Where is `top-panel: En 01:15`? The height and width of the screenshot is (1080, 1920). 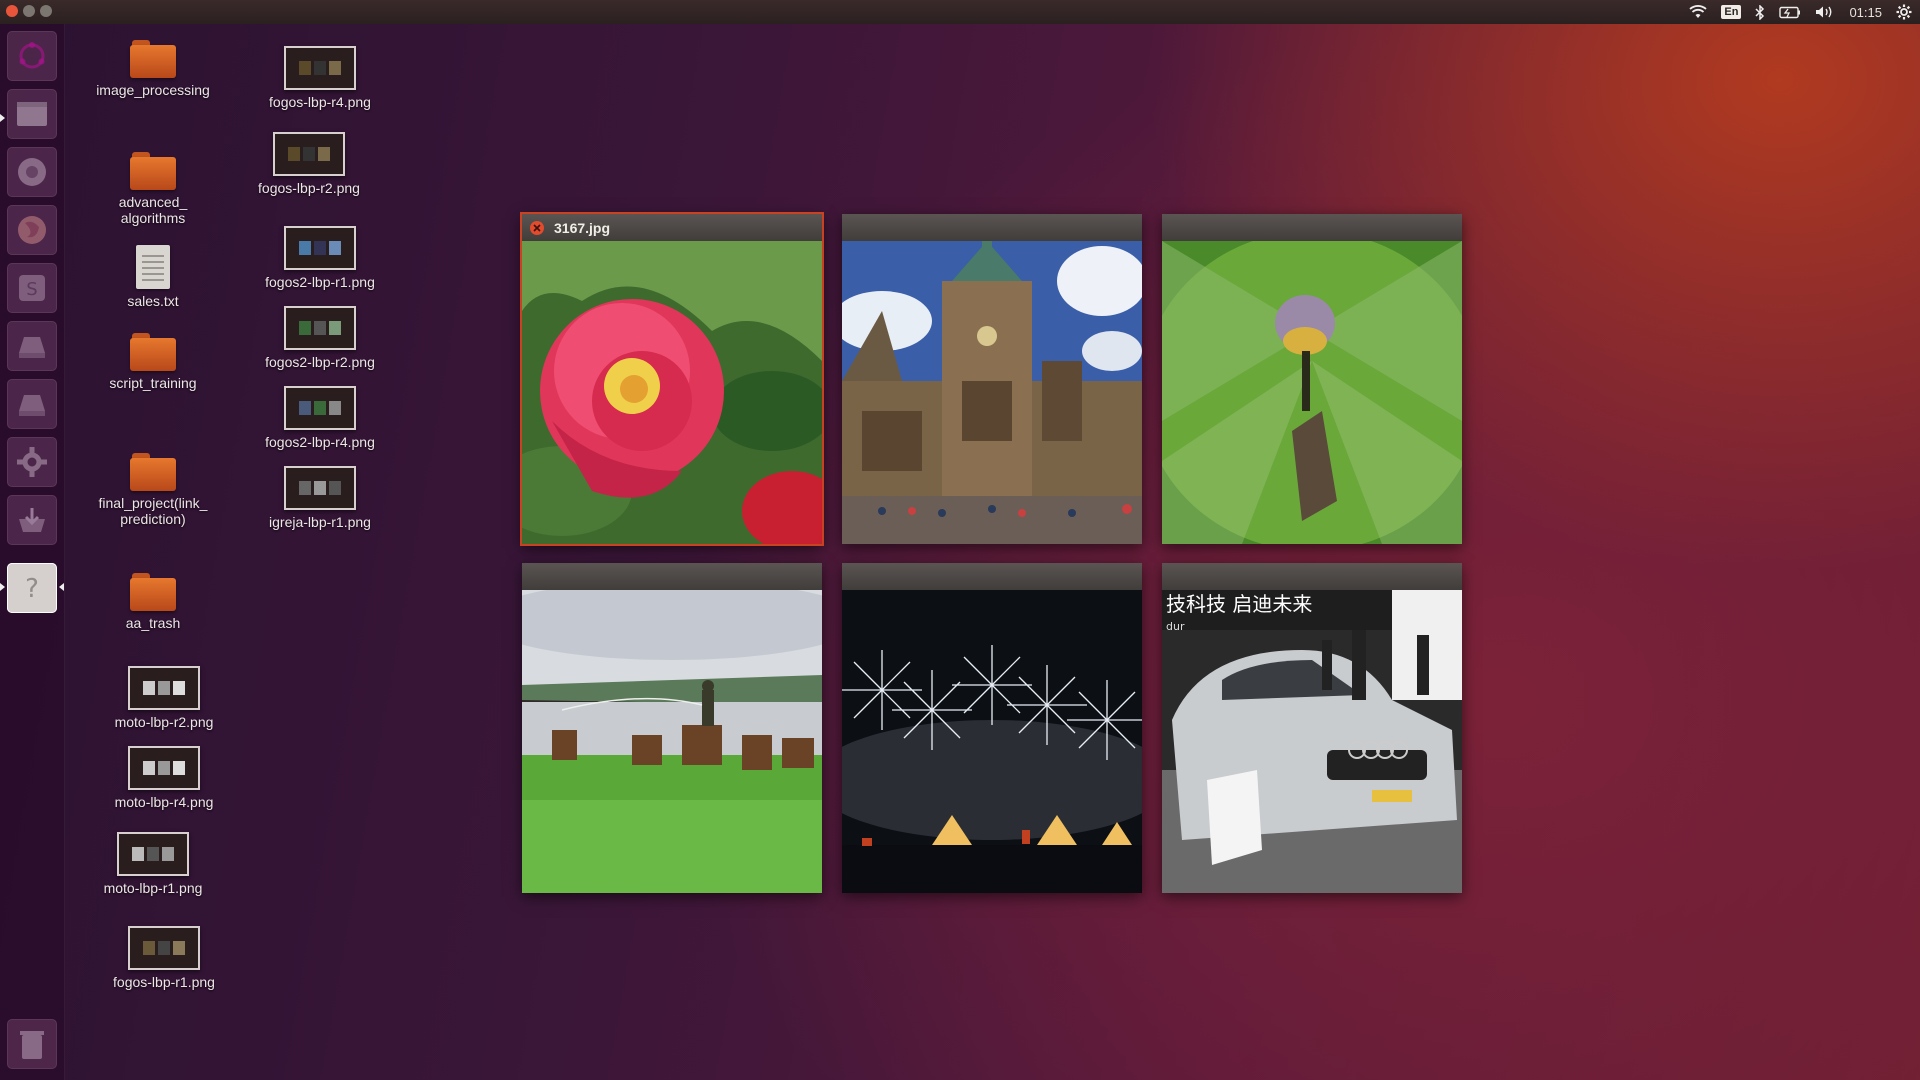
top-panel: En 01:15 is located at coordinates (960, 12).